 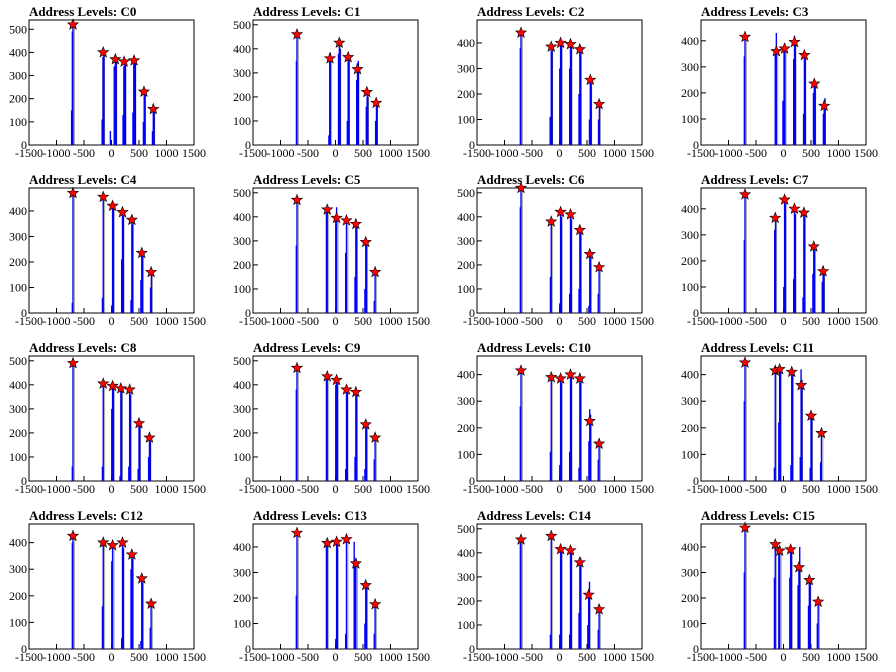 What do you see at coordinates (755, 11) in the screenshot?
I see `chart-title: Address Levels: C3` at bounding box center [755, 11].